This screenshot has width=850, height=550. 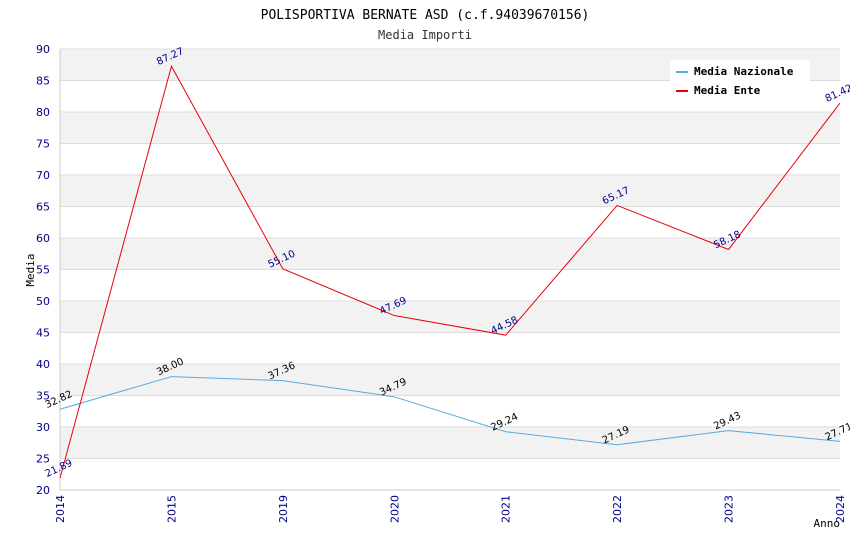 I want to click on x-tick-label: 2024, so click(x=840, y=509).